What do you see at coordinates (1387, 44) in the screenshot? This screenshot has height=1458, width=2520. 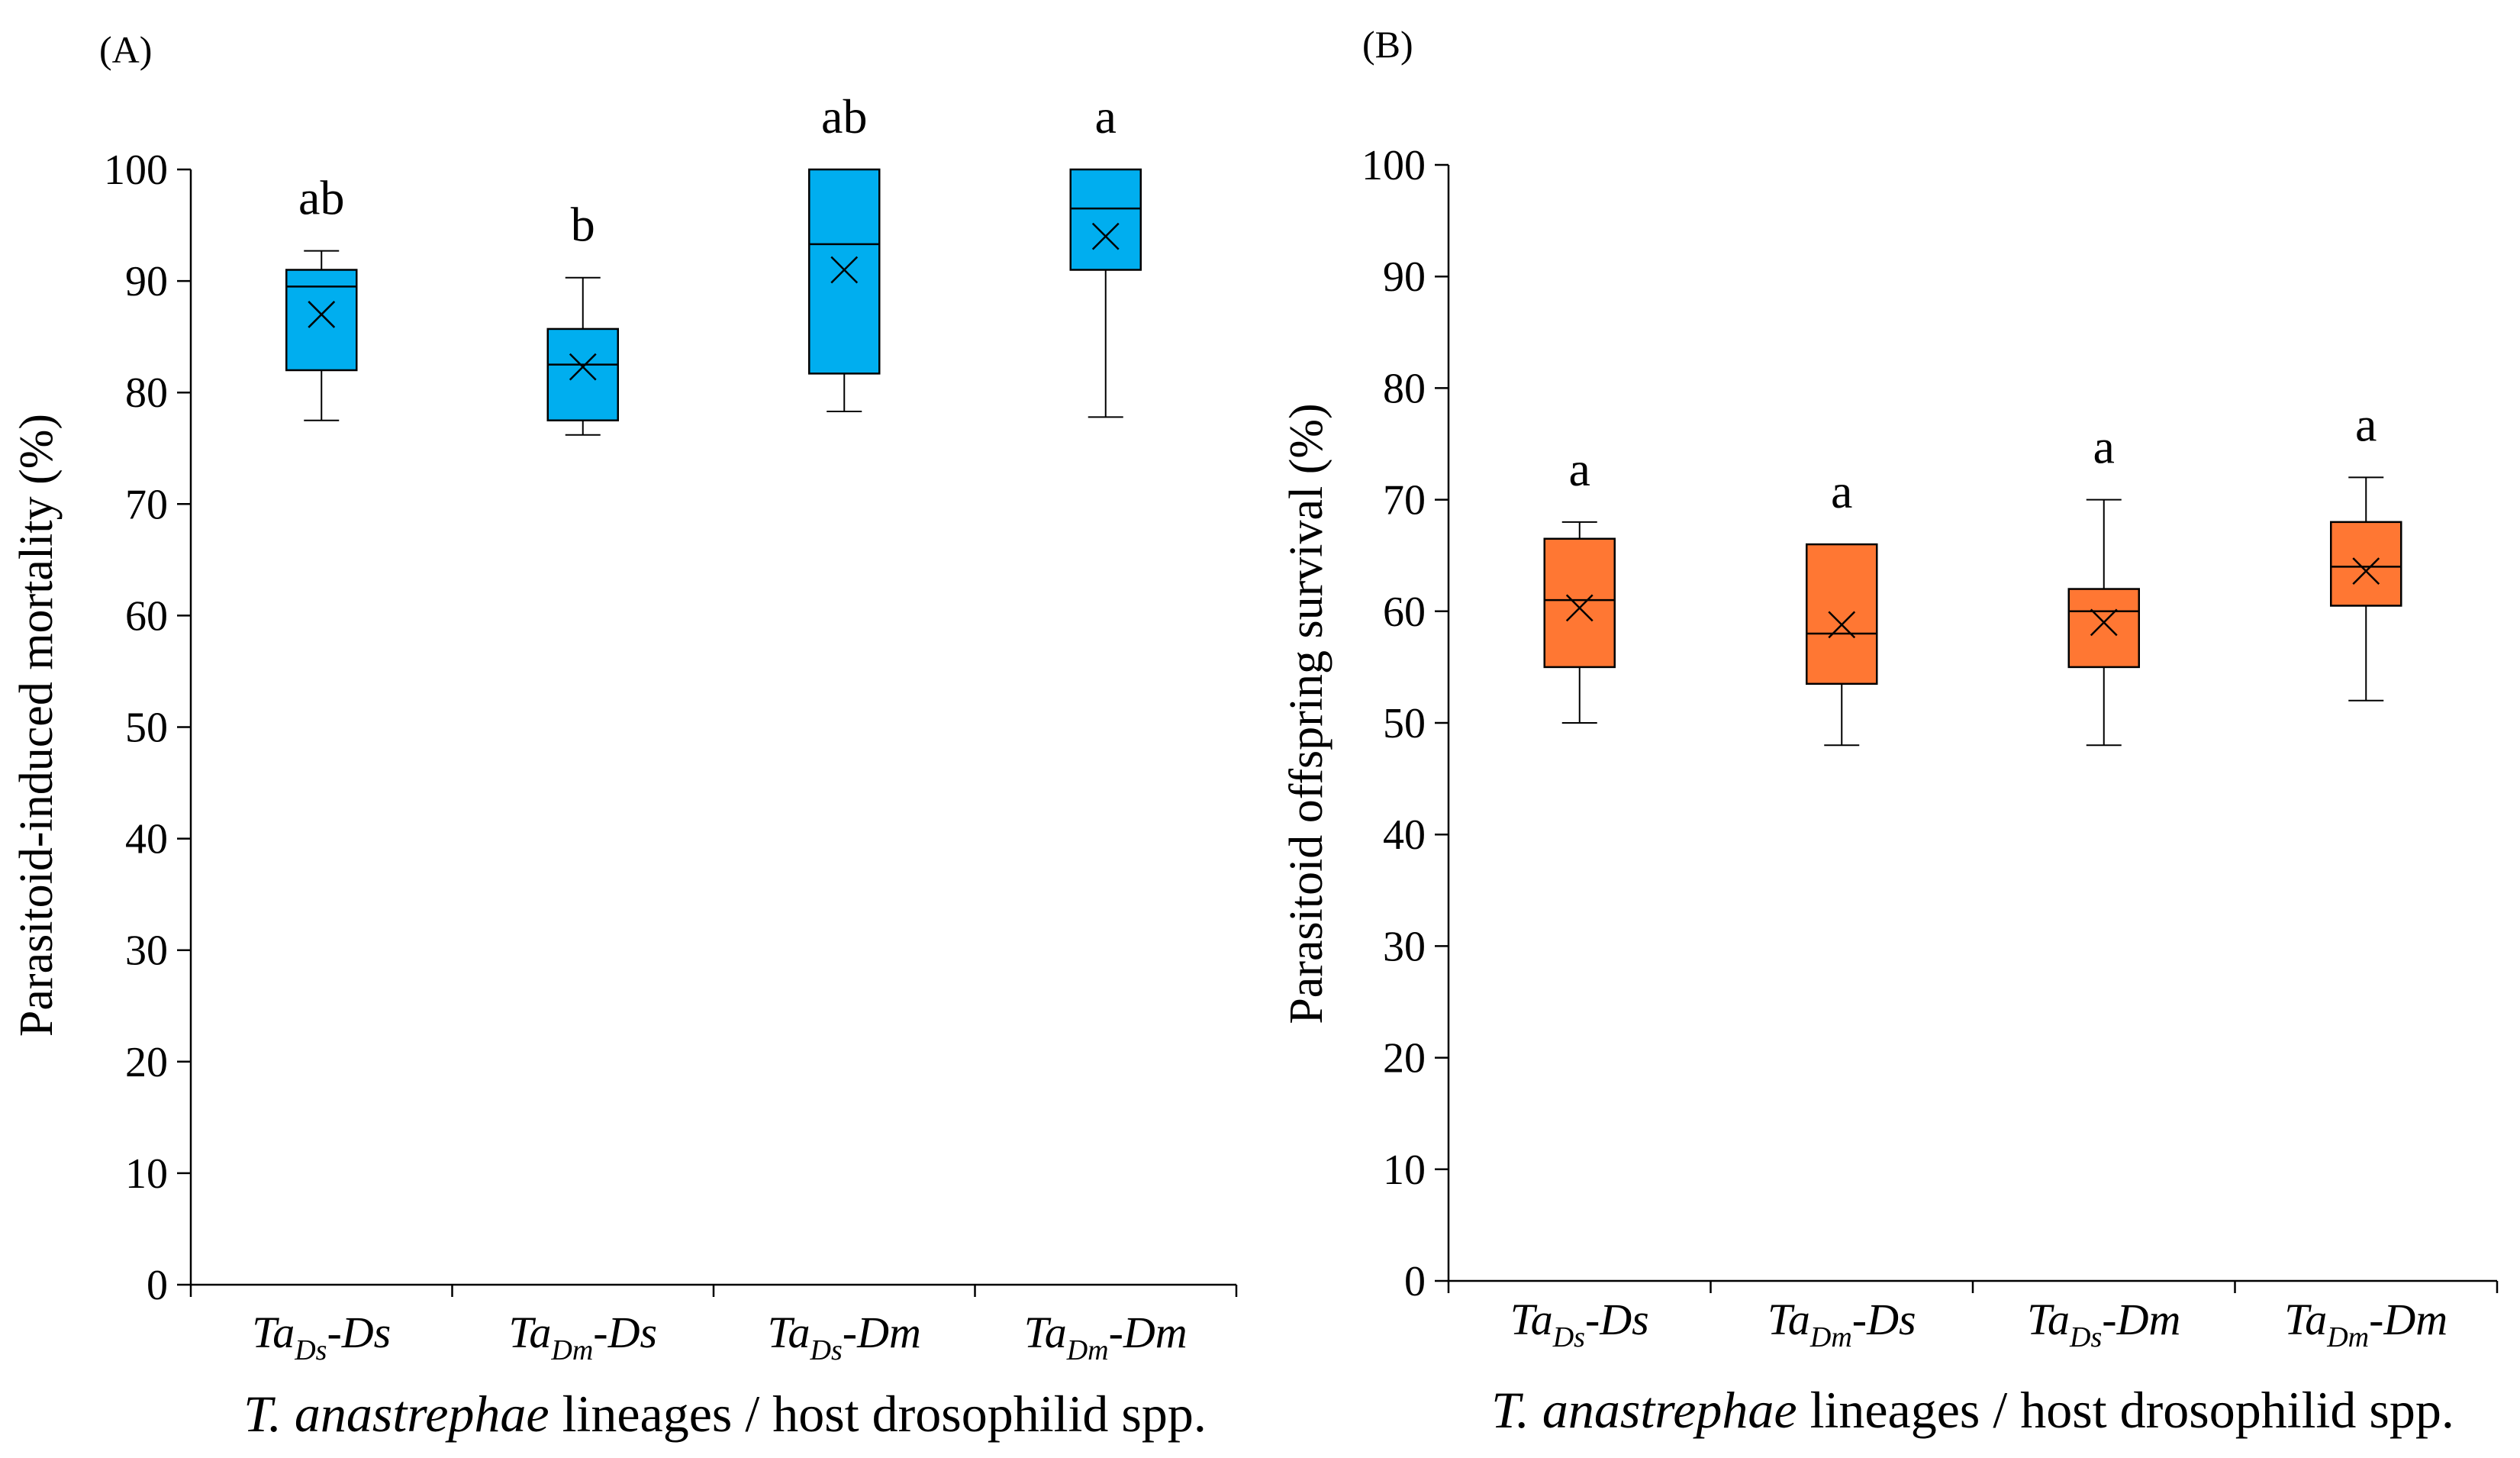 I see `panel-label: (B)` at bounding box center [1387, 44].